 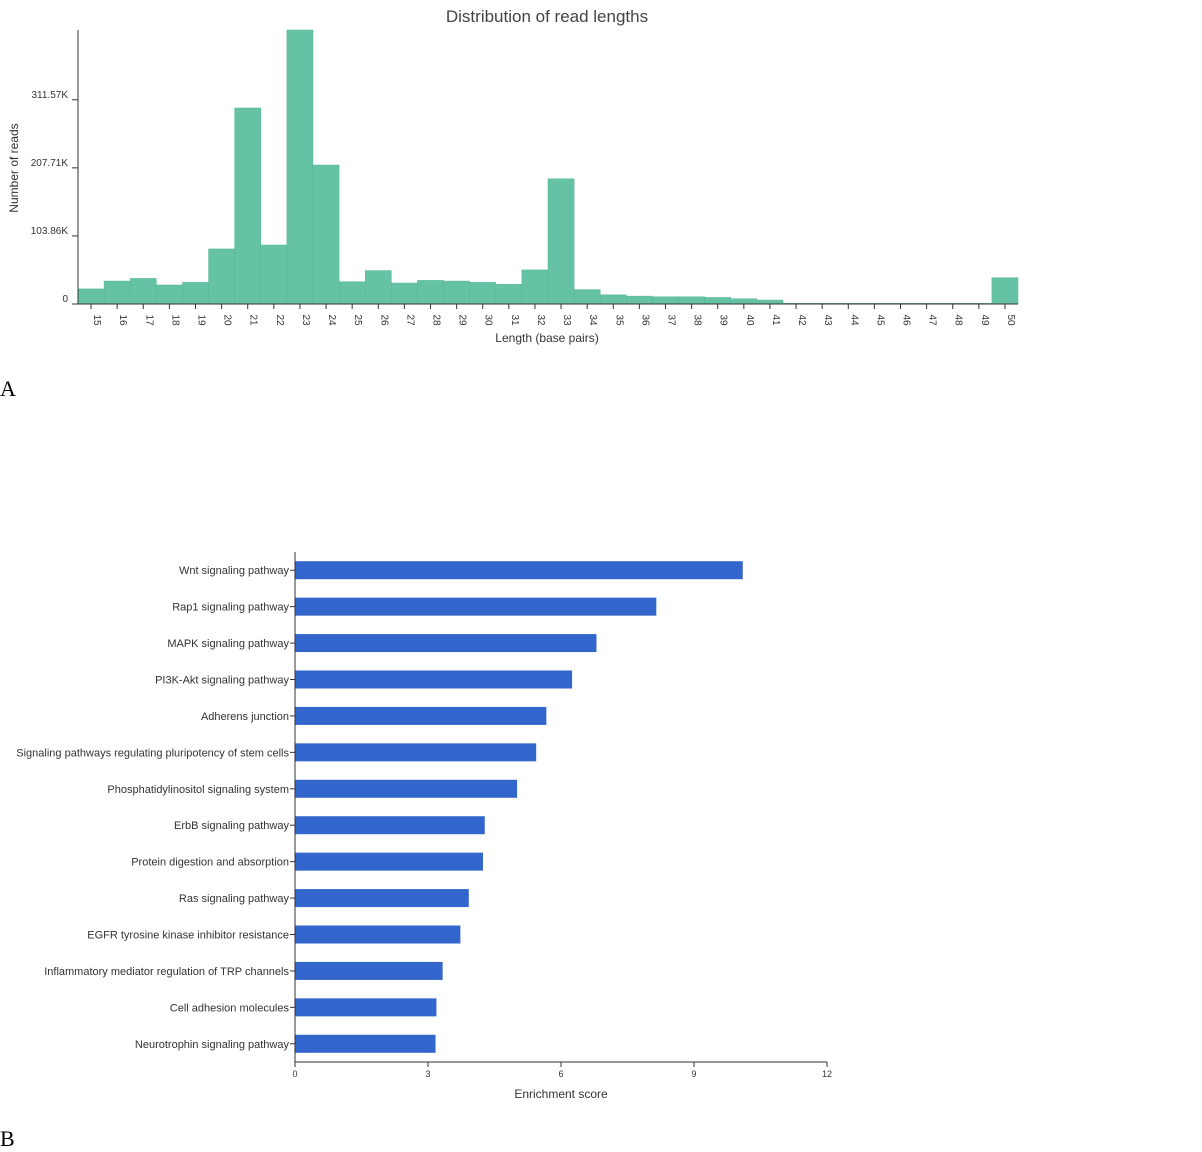 I want to click on hist-x-tick-label: 16, so click(x=122, y=320).